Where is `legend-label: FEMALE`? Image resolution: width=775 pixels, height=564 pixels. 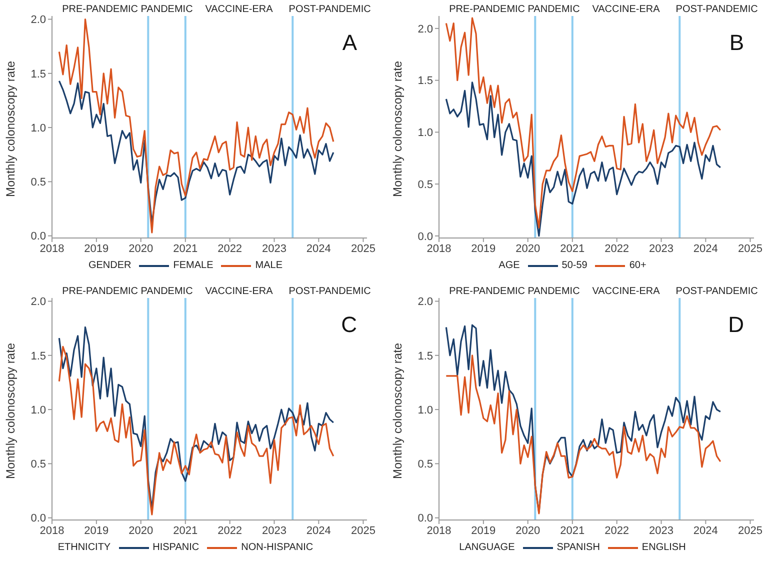 legend-label: FEMALE is located at coordinates (193, 265).